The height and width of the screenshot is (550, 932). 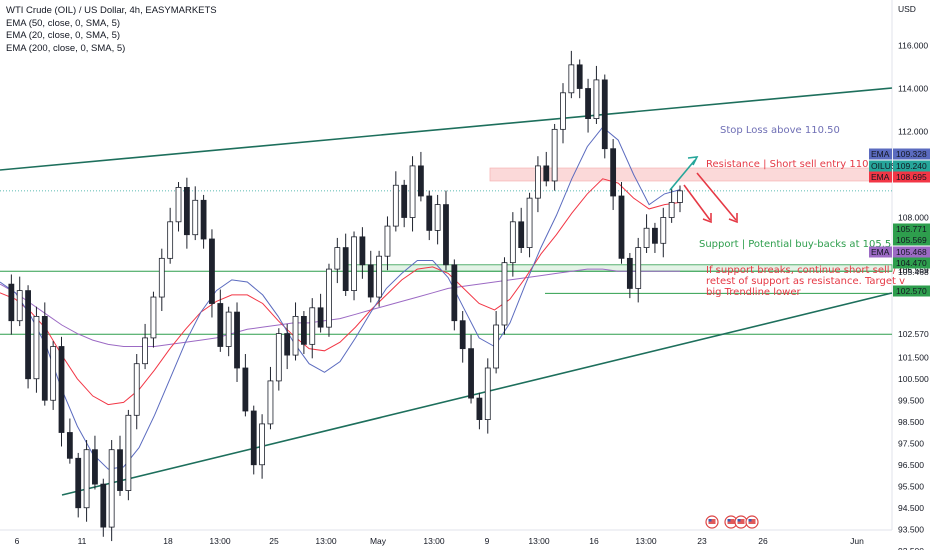 I want to click on price-tag-value: 108.695, so click(x=911, y=177).